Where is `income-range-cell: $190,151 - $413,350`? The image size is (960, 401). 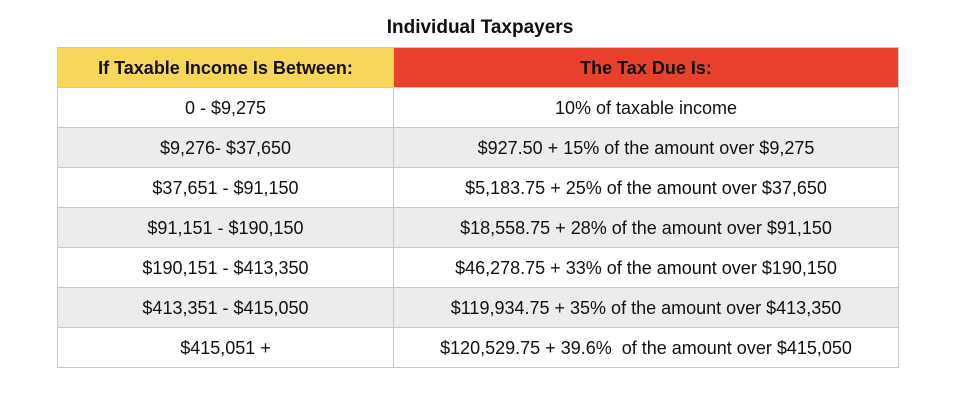 income-range-cell: $190,151 - $413,350 is located at coordinates (225, 267).